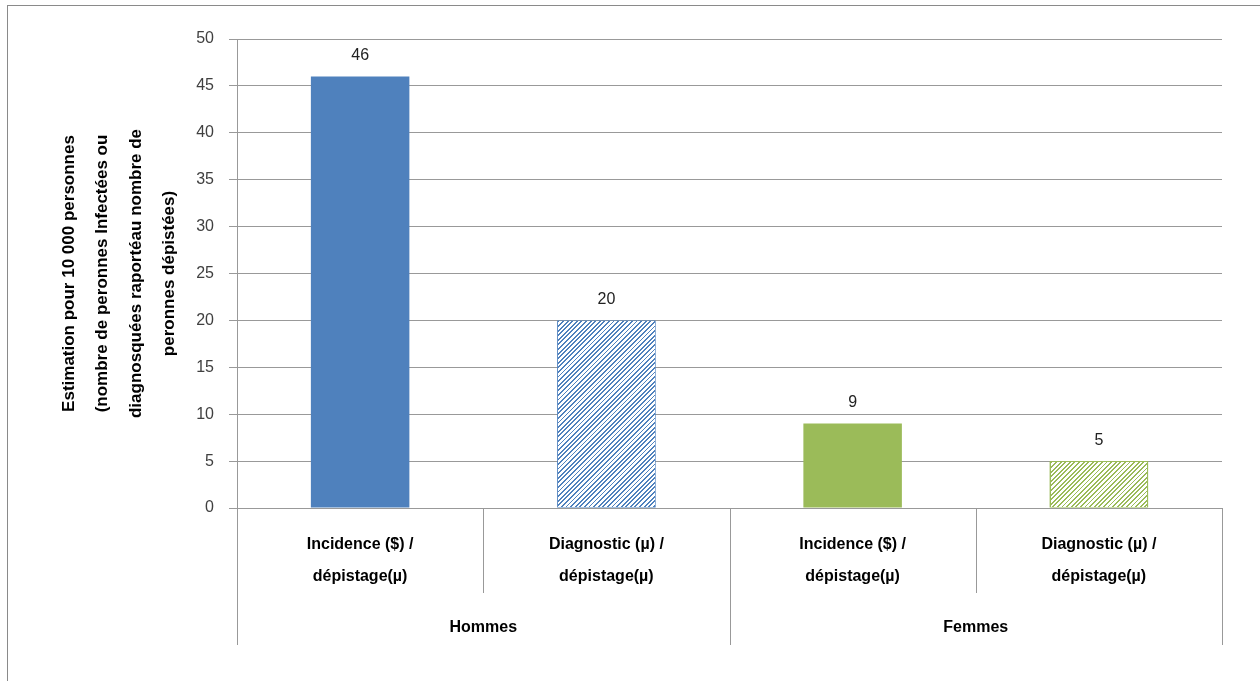  Describe the element at coordinates (210, 460) in the screenshot. I see `y-tick-label: 5` at that location.